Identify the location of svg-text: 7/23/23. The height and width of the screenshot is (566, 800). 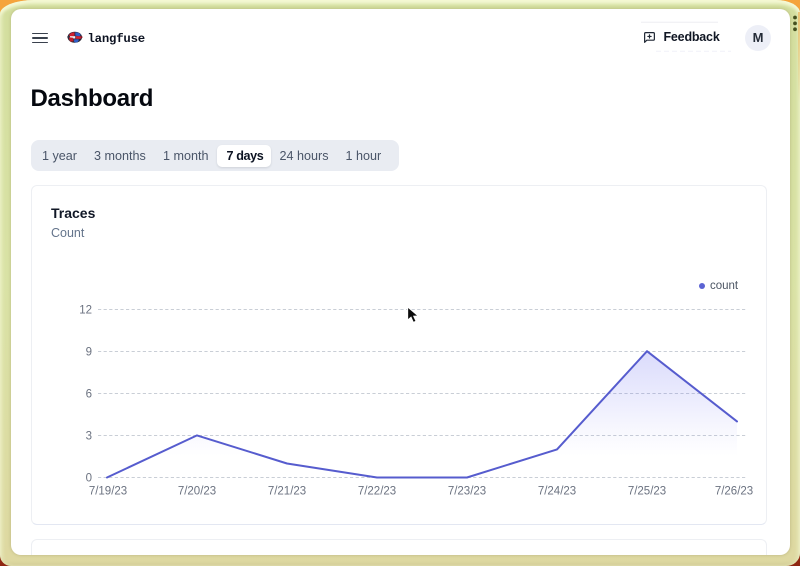
(467, 492).